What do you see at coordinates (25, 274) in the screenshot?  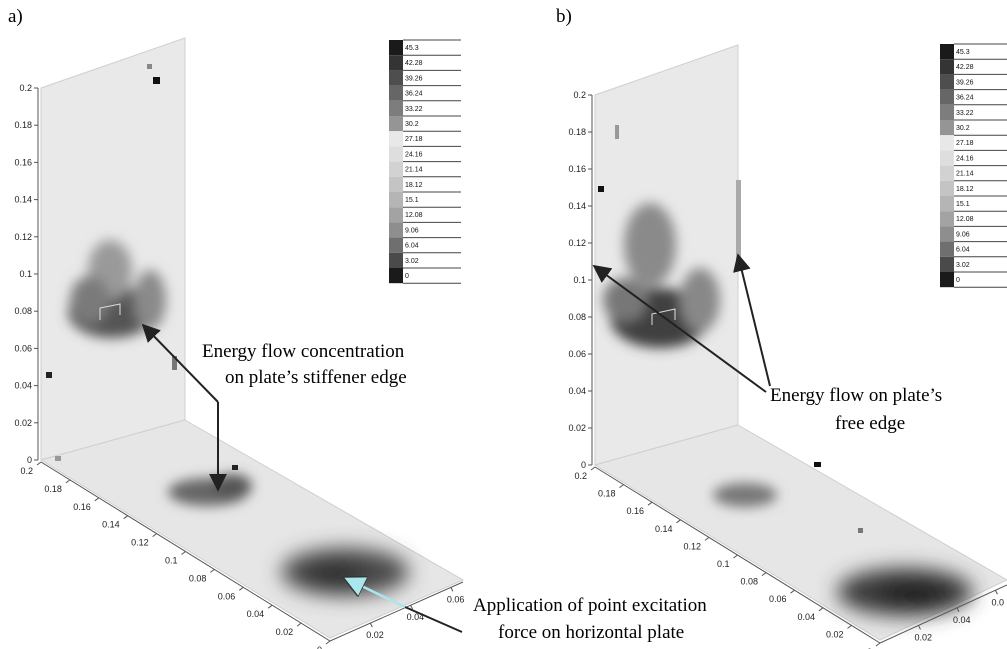 I see `vertical-tick-label: 0.1` at bounding box center [25, 274].